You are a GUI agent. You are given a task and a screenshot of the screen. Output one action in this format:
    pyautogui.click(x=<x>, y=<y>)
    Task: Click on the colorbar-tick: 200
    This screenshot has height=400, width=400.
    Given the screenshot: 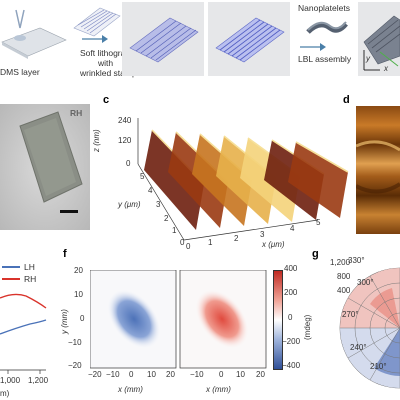 What is the action you would take?
    pyautogui.click(x=291, y=292)
    